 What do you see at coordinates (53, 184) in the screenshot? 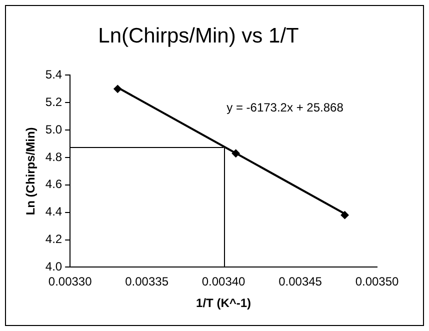
I see `y-tick-label: 4.6` at bounding box center [53, 184].